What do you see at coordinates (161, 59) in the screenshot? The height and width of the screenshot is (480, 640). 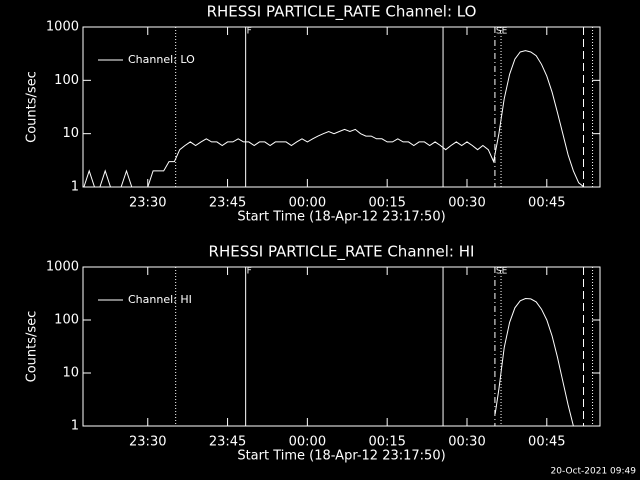 I see `legend-label: Channel: LO` at bounding box center [161, 59].